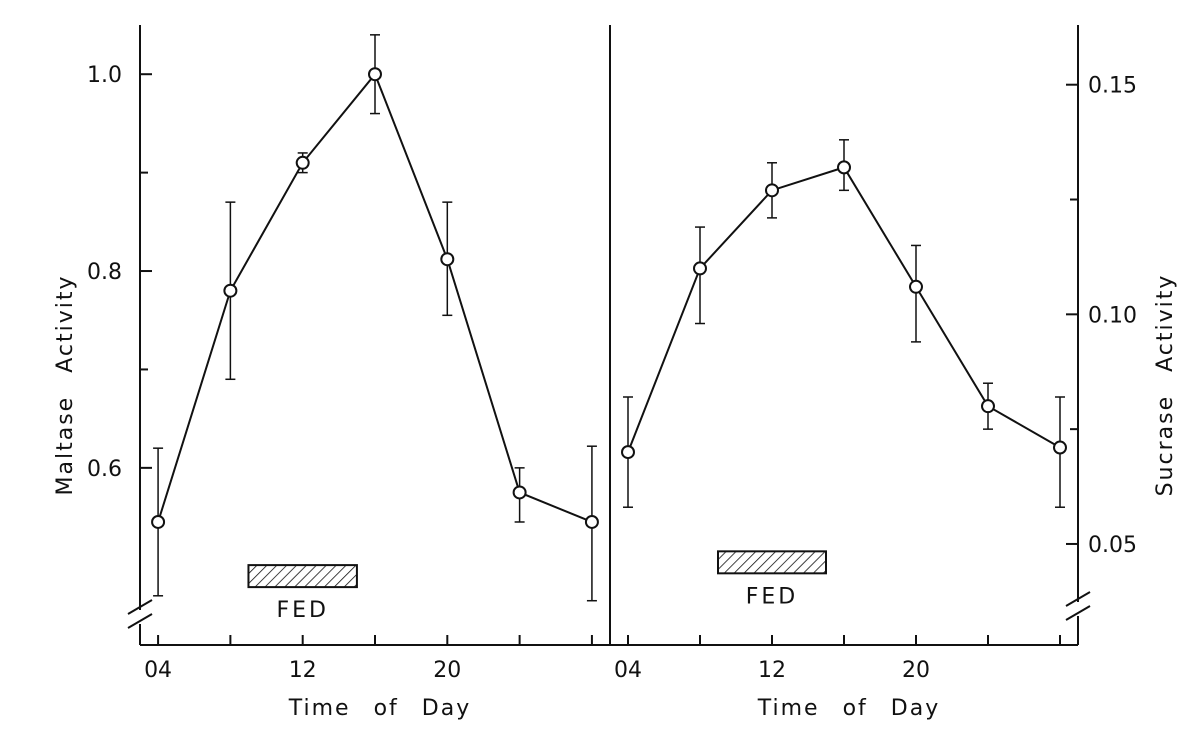 The image size is (1199, 732). What do you see at coordinates (303, 670) in the screenshot?
I see `maltase-x-tick-label: 12` at bounding box center [303, 670].